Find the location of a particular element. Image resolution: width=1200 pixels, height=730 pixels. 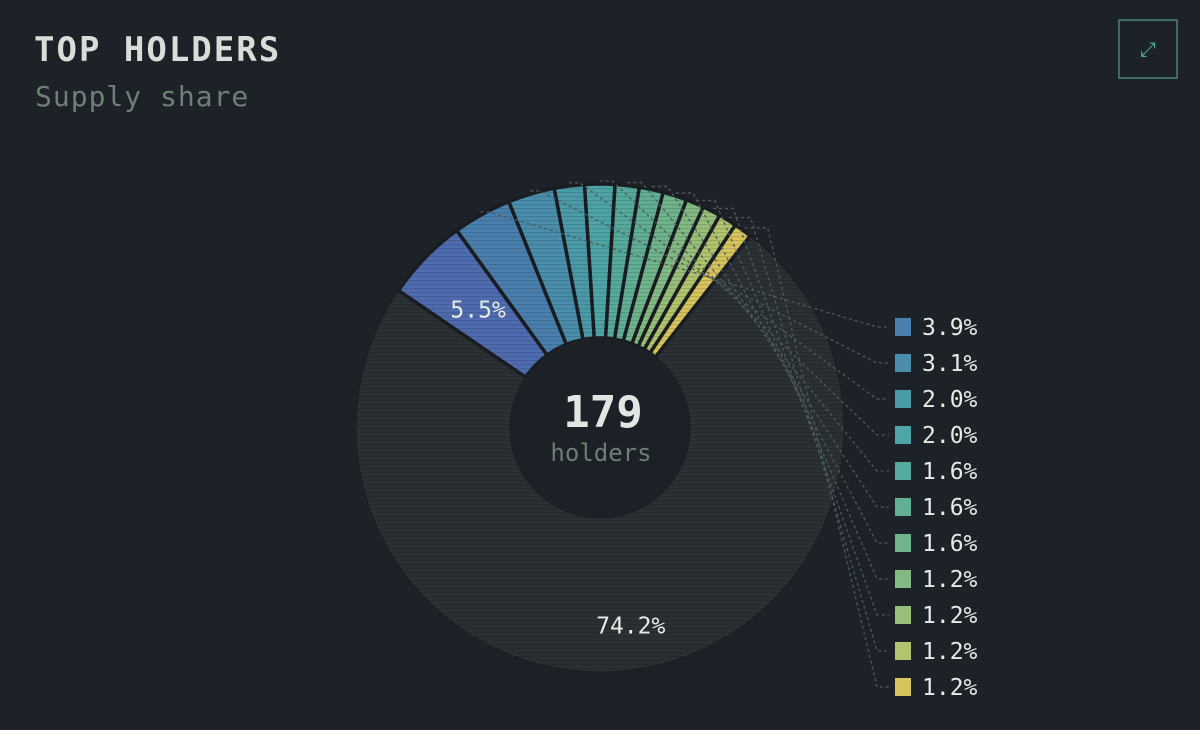

legend-label: 3.1% is located at coordinates (950, 364).